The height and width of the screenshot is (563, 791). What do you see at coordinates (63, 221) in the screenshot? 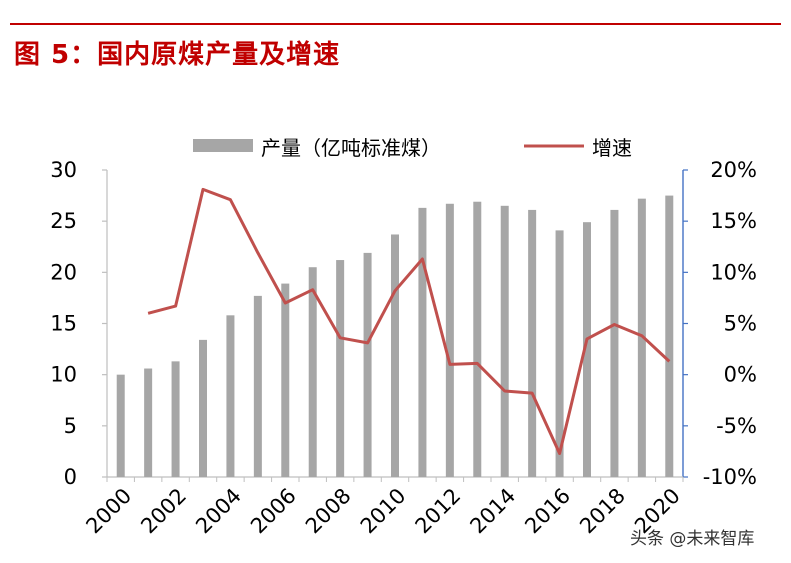
I see `left-axis-tick-label: 25` at bounding box center [63, 221].